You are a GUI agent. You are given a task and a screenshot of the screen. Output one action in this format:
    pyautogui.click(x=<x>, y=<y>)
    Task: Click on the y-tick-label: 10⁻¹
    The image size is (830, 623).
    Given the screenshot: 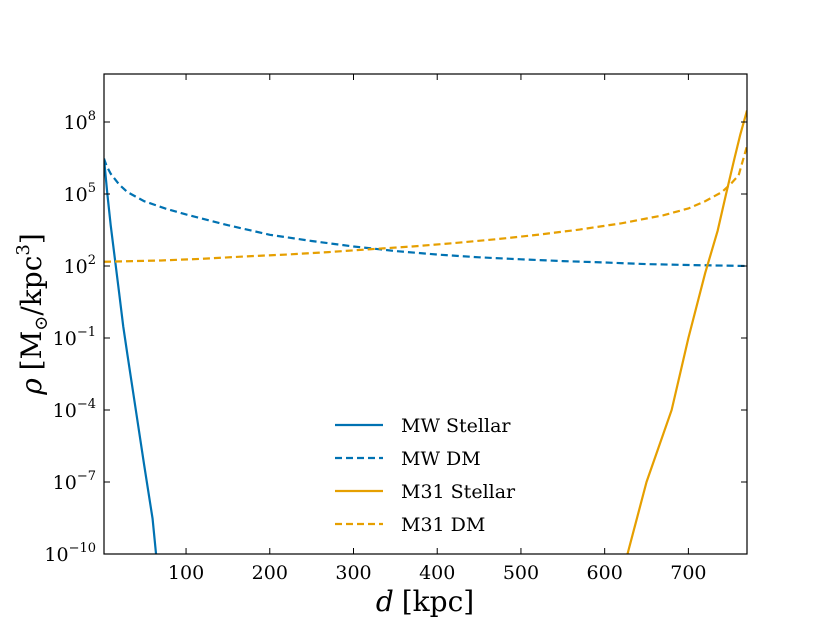 What is the action you would take?
    pyautogui.click(x=74, y=337)
    